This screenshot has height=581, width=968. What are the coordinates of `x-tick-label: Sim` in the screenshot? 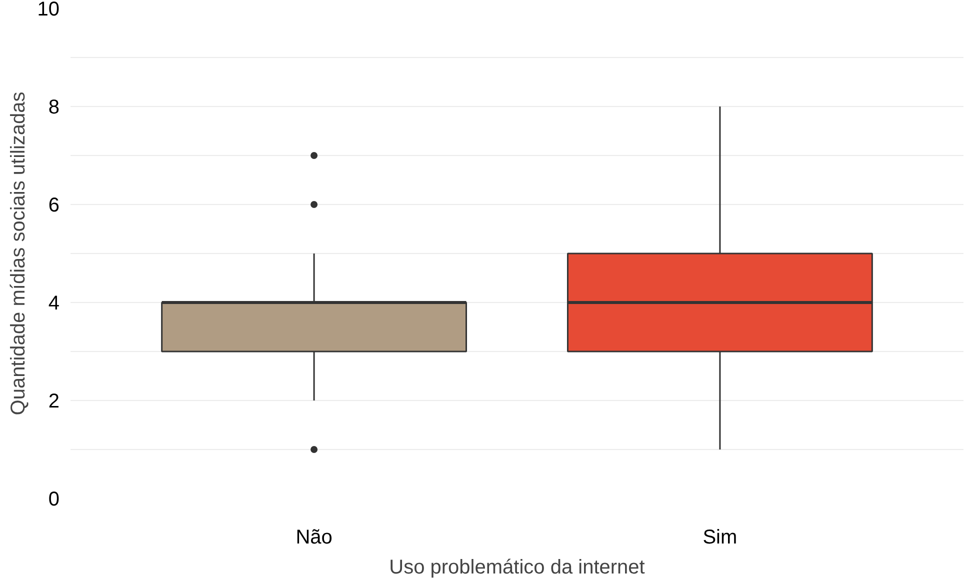 It's located at (720, 537).